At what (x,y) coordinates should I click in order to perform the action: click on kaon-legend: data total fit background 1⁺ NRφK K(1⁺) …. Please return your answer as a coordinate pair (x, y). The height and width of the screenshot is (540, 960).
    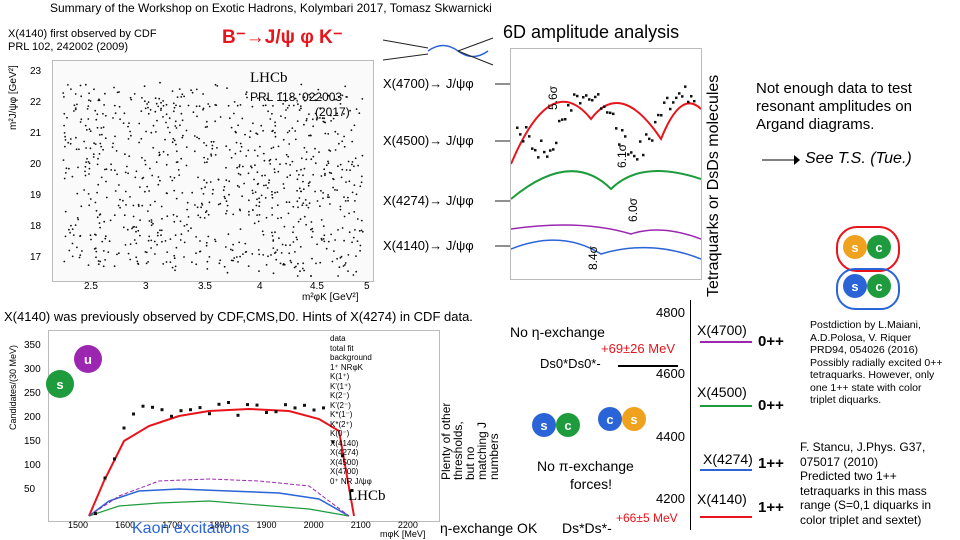
    Looking at the image, I should click on (375, 410).